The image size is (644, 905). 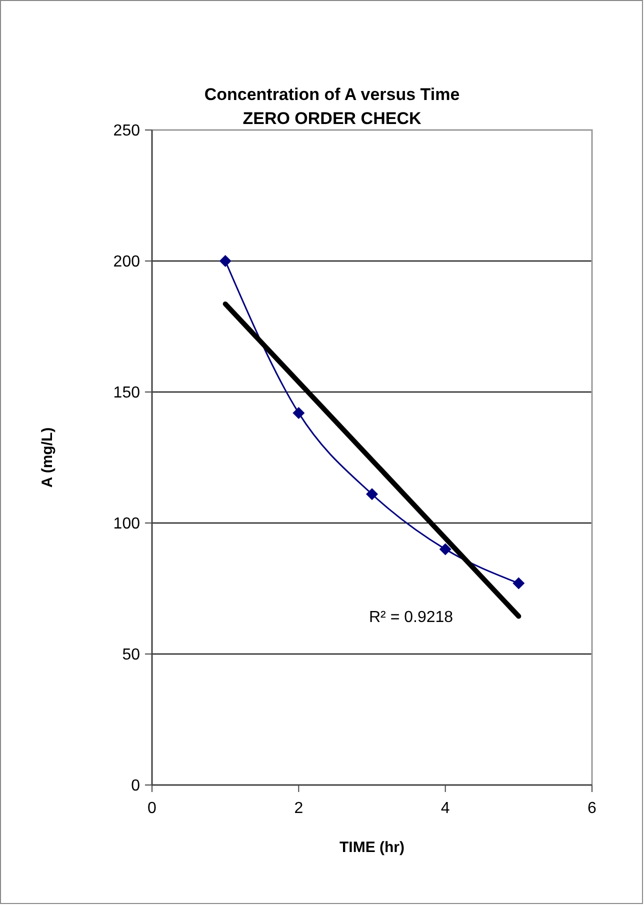 I want to click on x-tick-label: 2, so click(x=299, y=808).